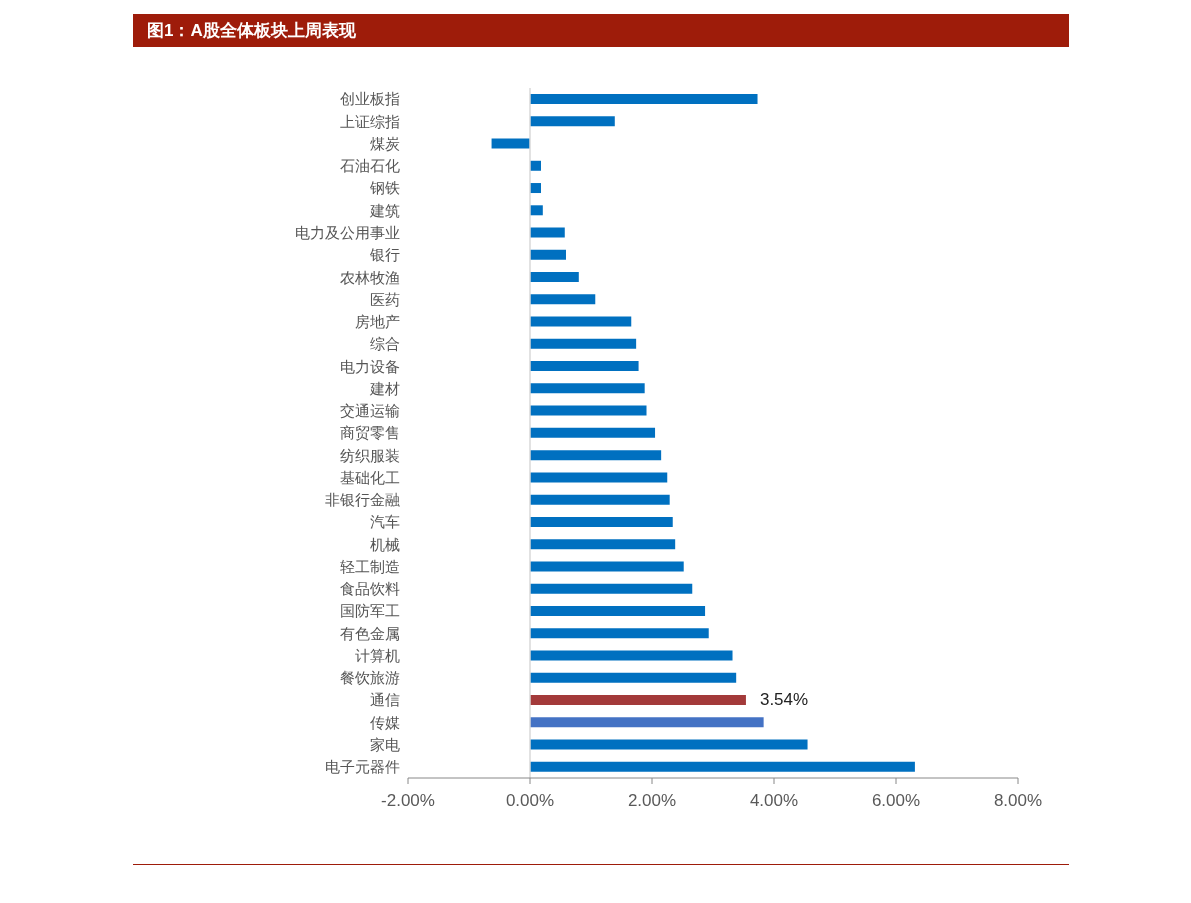 Image resolution: width=1191 pixels, height=903 pixels. What do you see at coordinates (384, 210) in the screenshot?
I see `y-tick-label: 建筑` at bounding box center [384, 210].